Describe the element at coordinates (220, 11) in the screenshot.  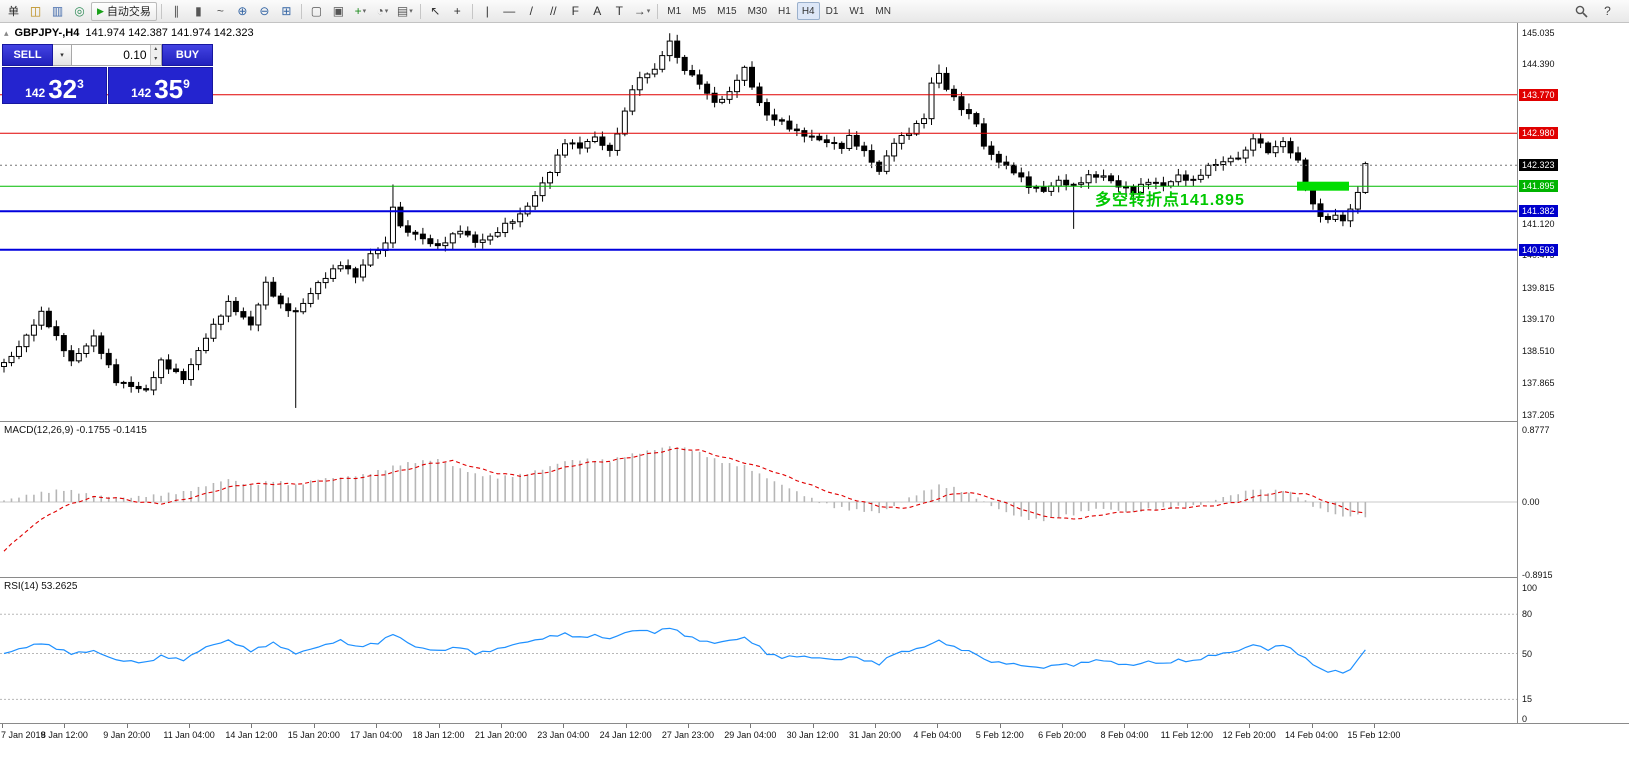
I see `line-chart-icon: ~` at that location.